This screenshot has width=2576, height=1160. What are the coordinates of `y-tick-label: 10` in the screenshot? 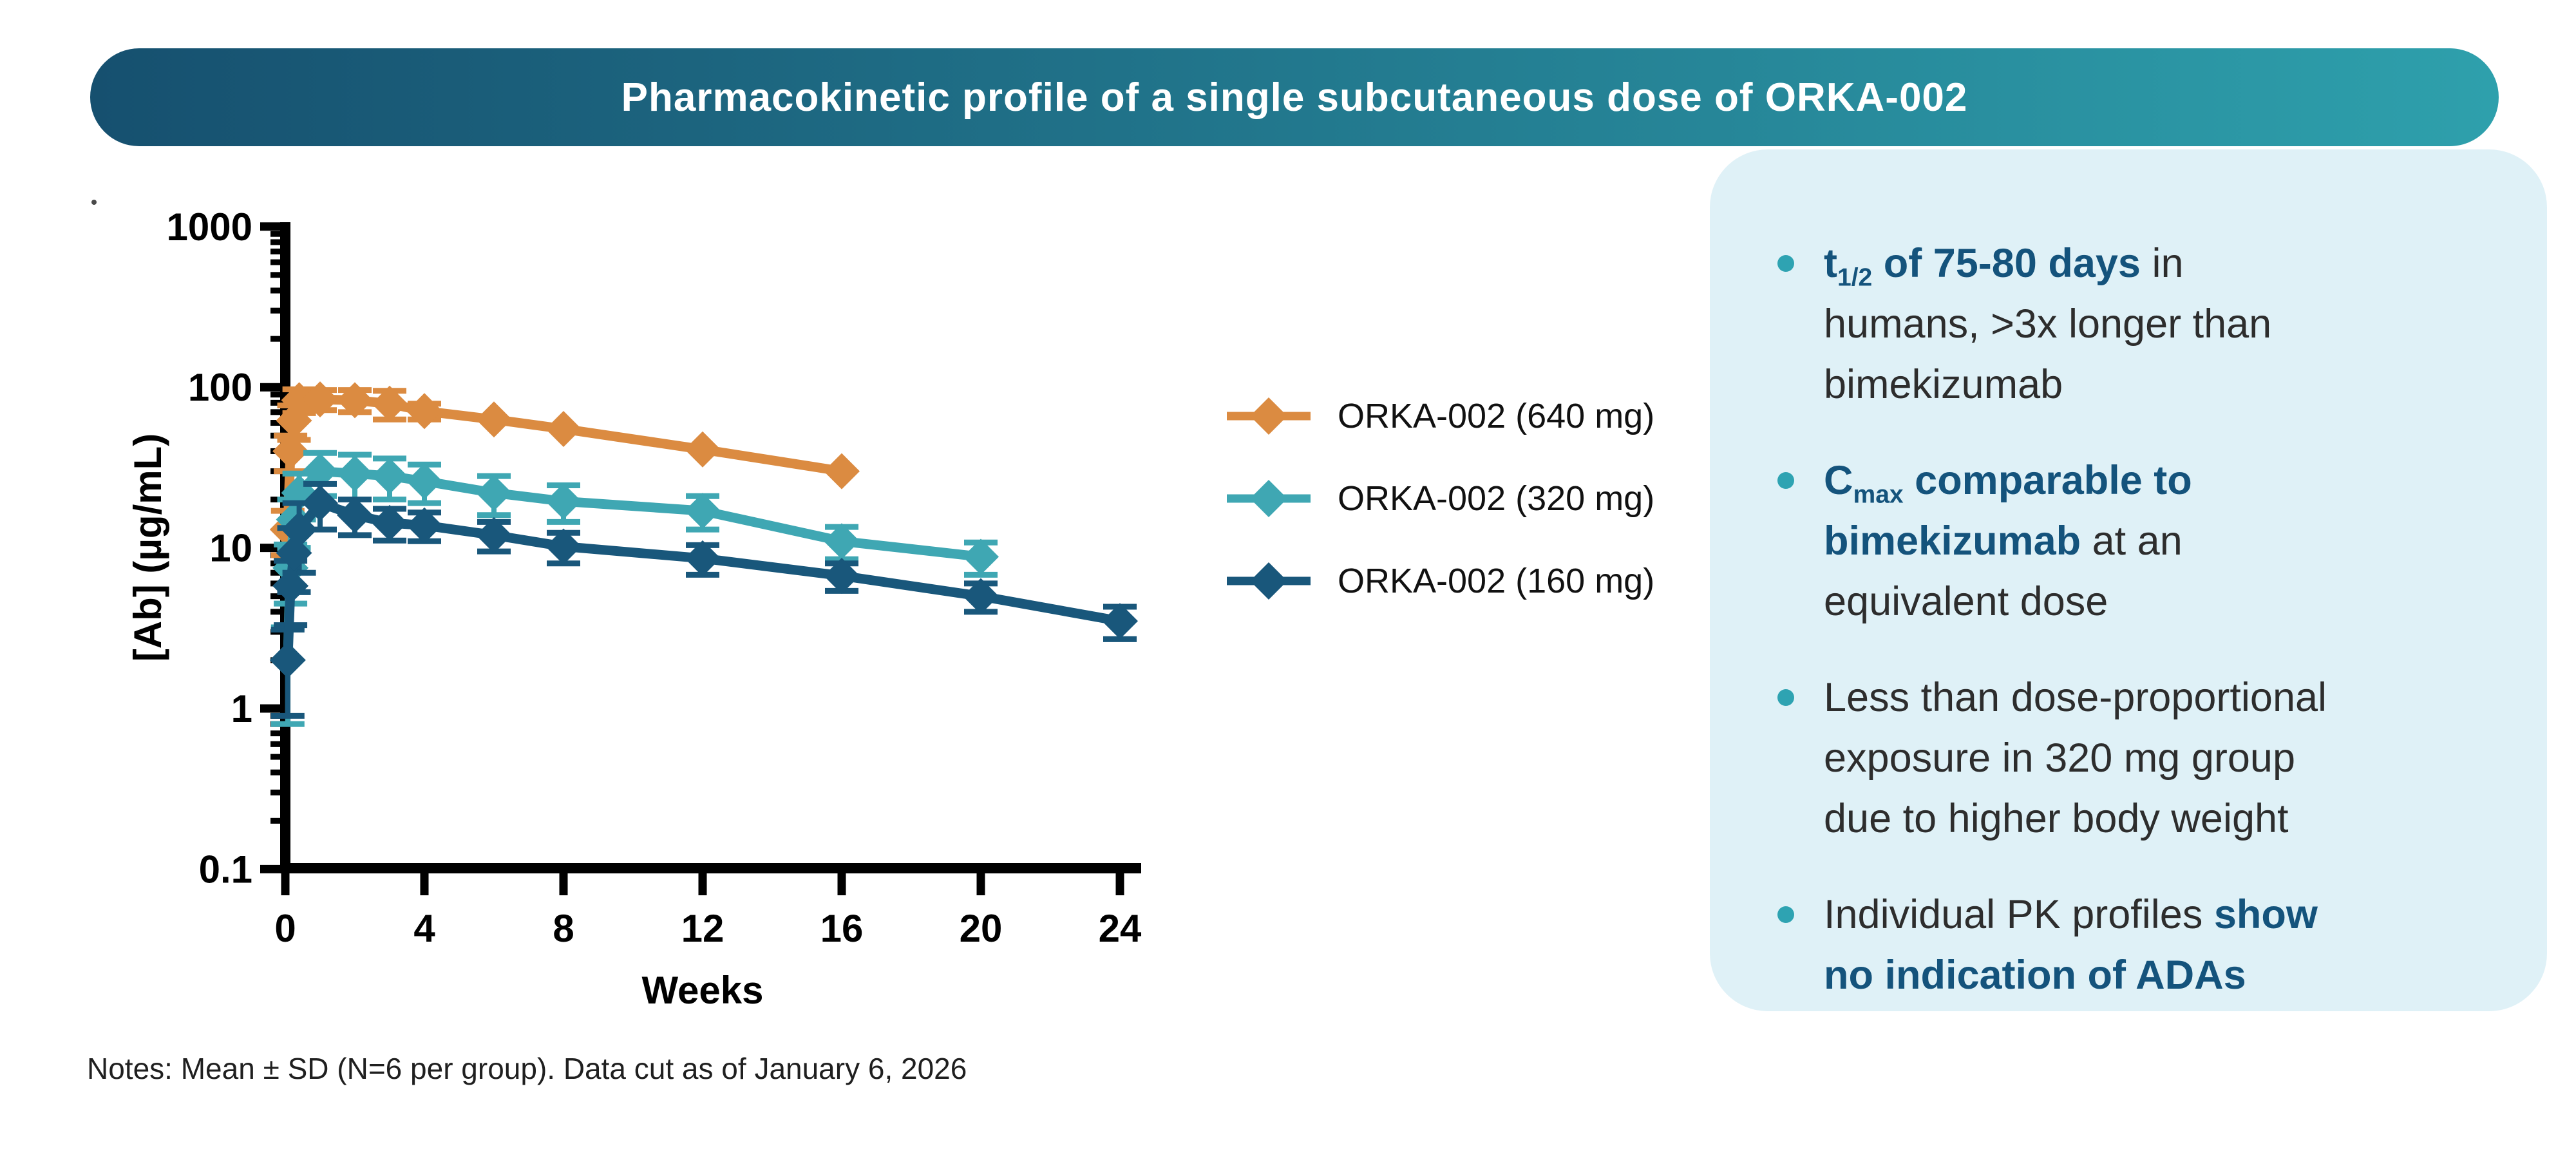 It's located at (231, 548).